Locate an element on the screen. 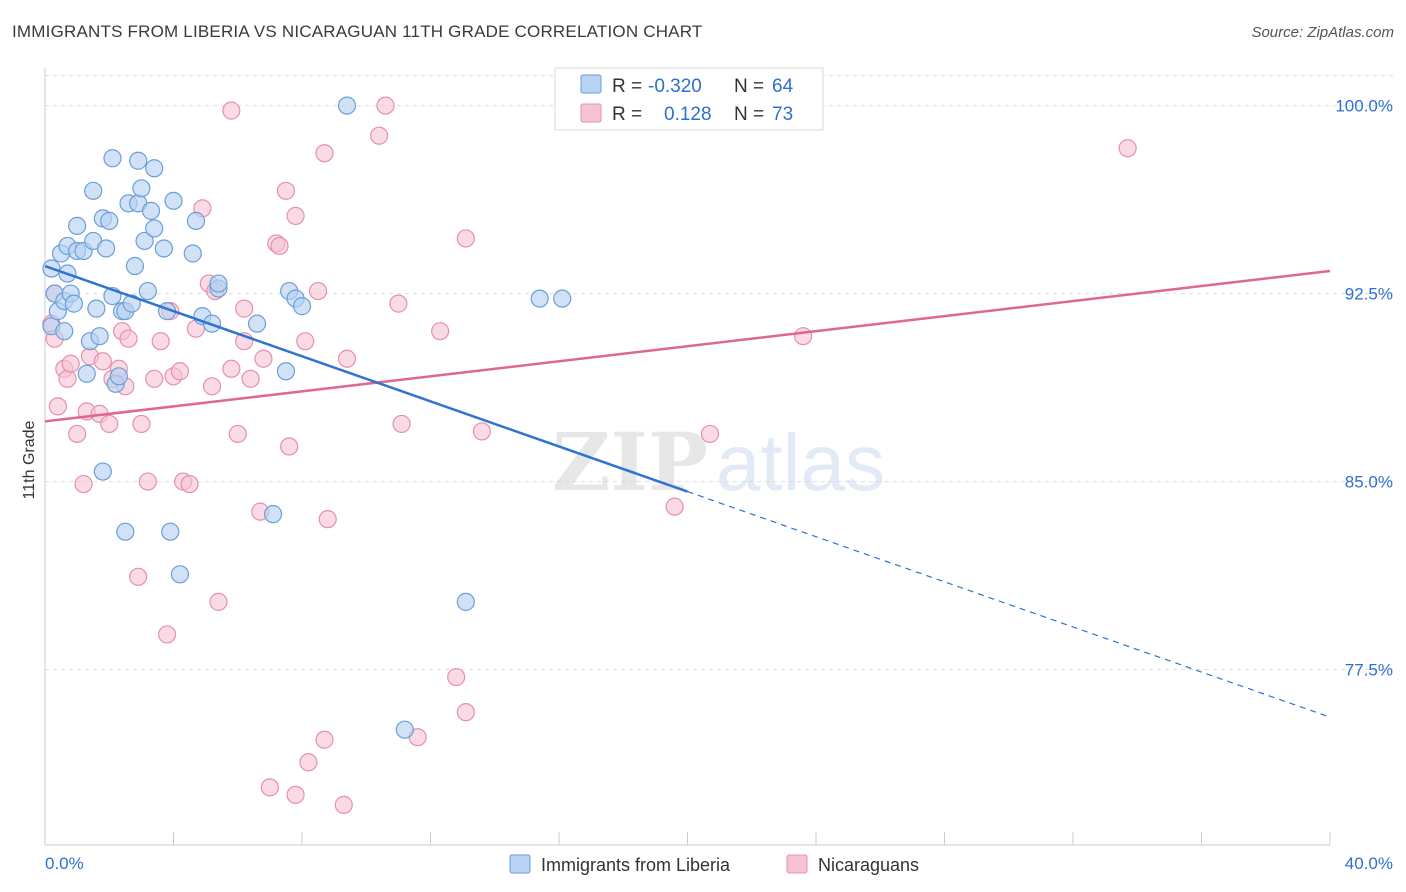 The width and height of the screenshot is (1406, 892). legend-bottom: Immigrants from Liberia Nicaraguans is located at coordinates (714, 864).